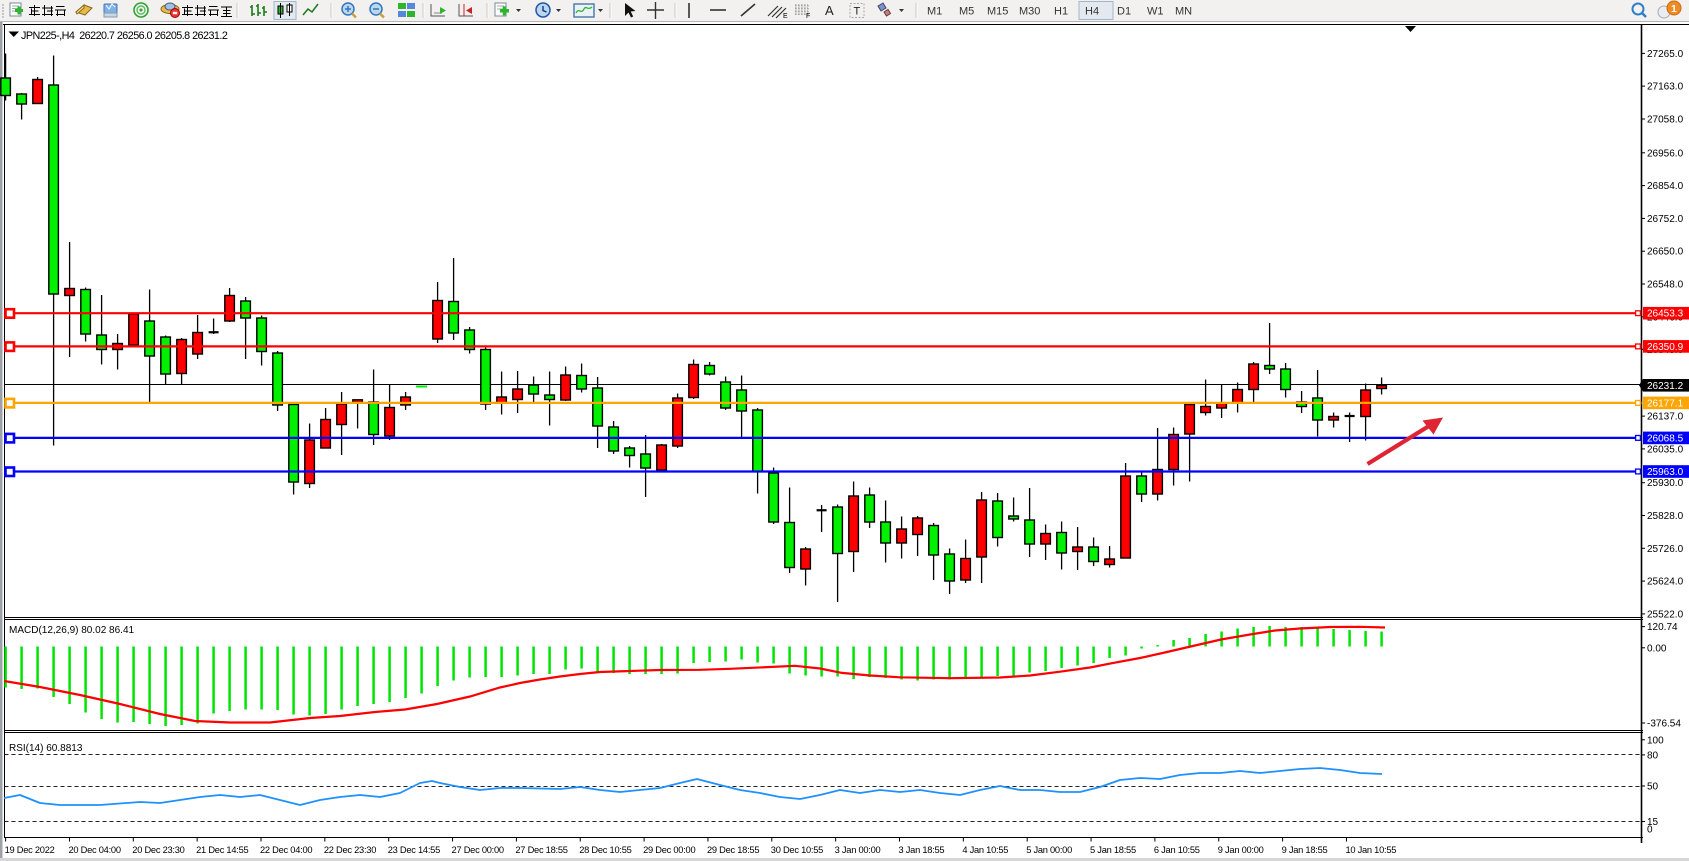  Describe the element at coordinates (94, 850) in the screenshot. I see `svg-text: 20 Dec 04:00` at that location.